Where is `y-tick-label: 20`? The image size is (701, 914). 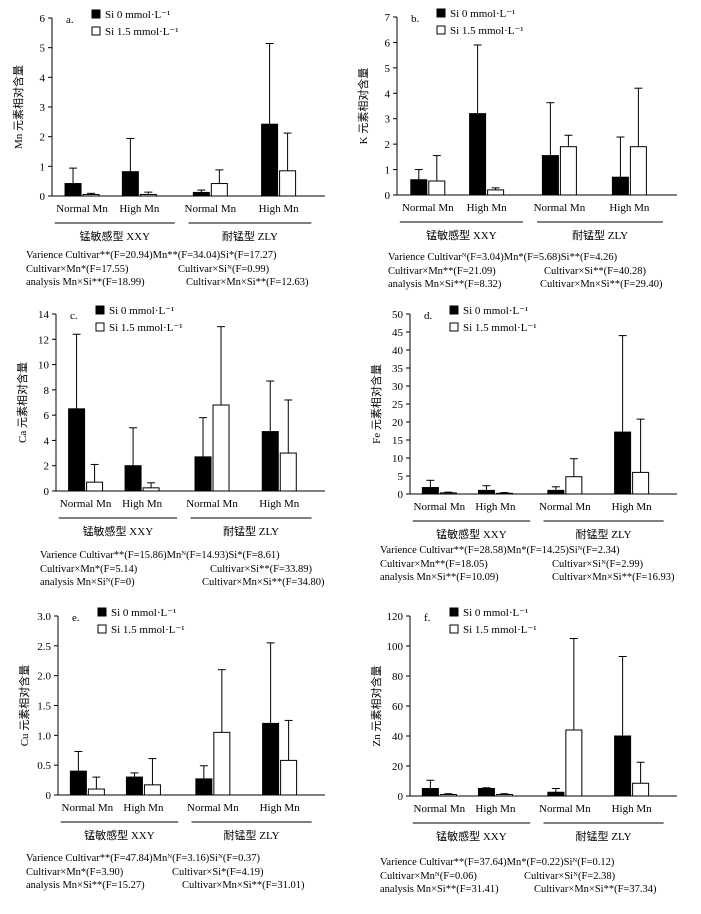
y-tick-label: 20 is located at coordinates (398, 767).